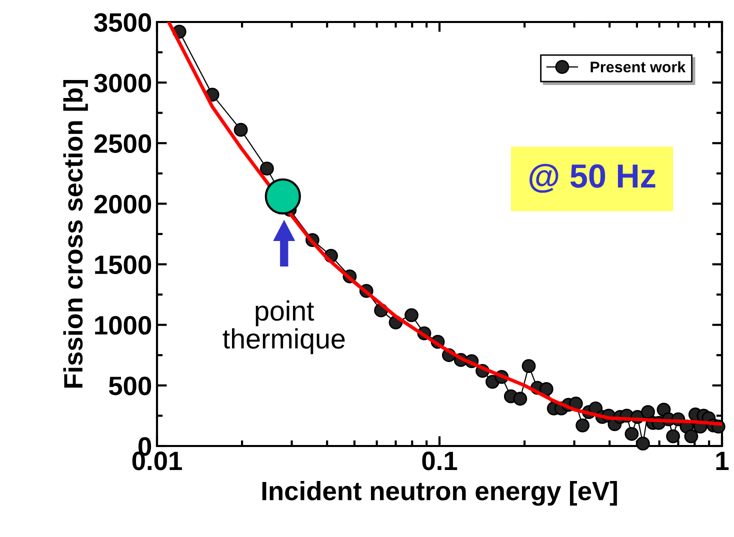 Image resolution: width=734 pixels, height=537 pixels. Describe the element at coordinates (283, 327) in the screenshot. I see `annotation: point thermique` at that location.